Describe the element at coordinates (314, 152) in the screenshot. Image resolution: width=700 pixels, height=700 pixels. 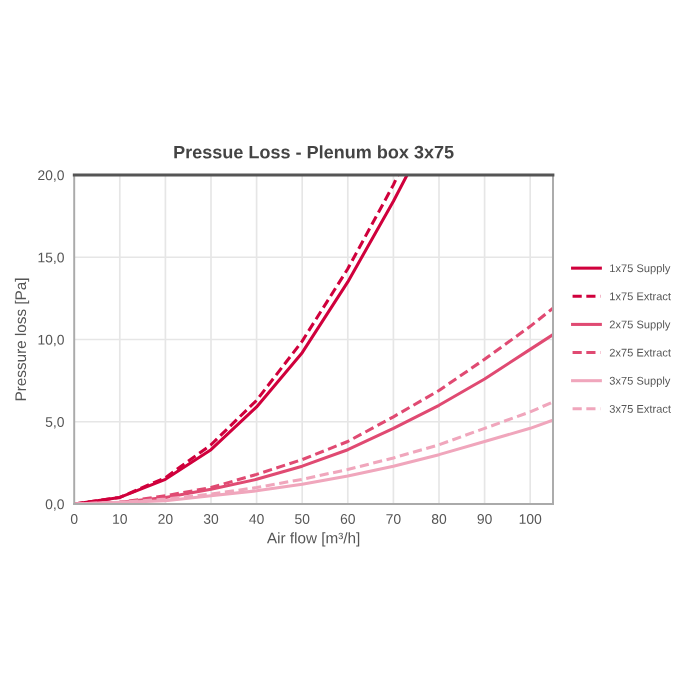
I see `chart-title: Pressue Loss - Plenum box 3x75` at that location.